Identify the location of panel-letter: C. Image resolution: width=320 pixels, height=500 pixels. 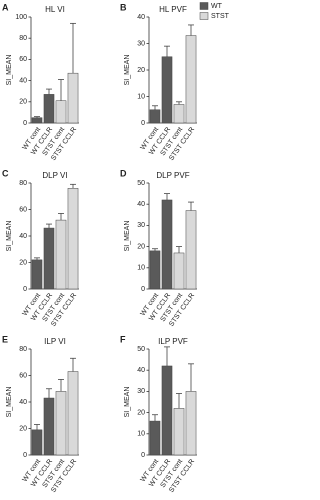
(5, 173).